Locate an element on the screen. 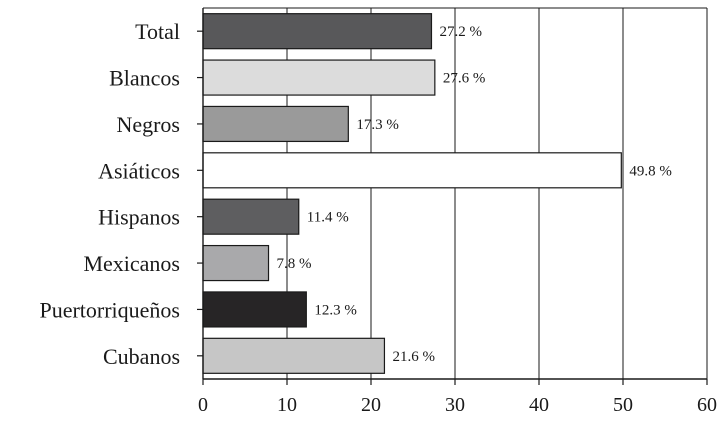 Image resolution: width=721 pixels, height=423 pixels. data-label: 11.4 % is located at coordinates (328, 218).